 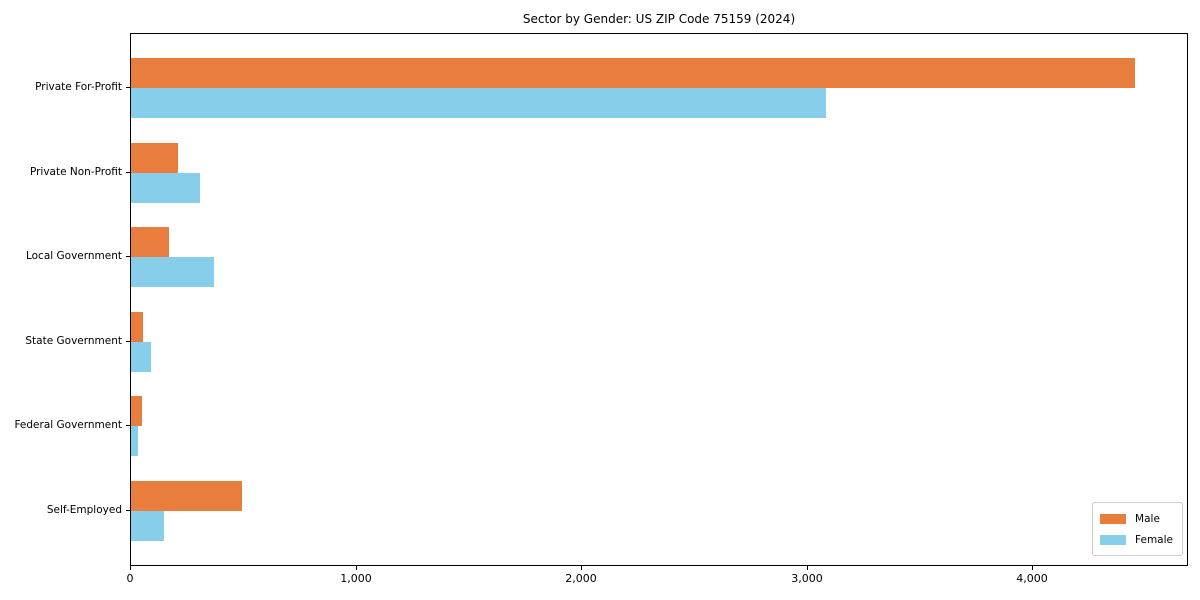 I want to click on legend-item-female: Female, so click(x=1136, y=539).